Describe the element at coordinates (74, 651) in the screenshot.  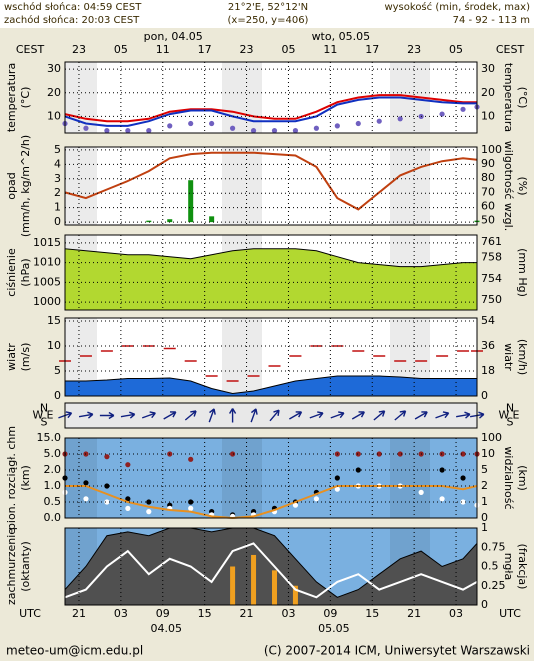
I see `email: meteo-um@icm.edu.pl` at that location.